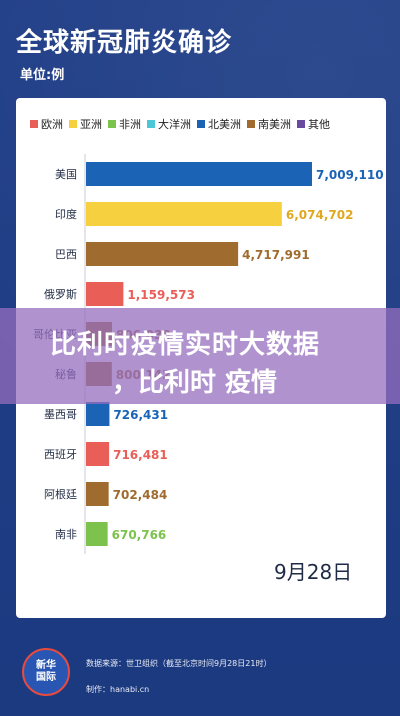 Image resolution: width=400 pixels, height=716 pixels. What do you see at coordinates (350, 175) in the screenshot?
I see `value-label: 7,009,110` at bounding box center [350, 175].